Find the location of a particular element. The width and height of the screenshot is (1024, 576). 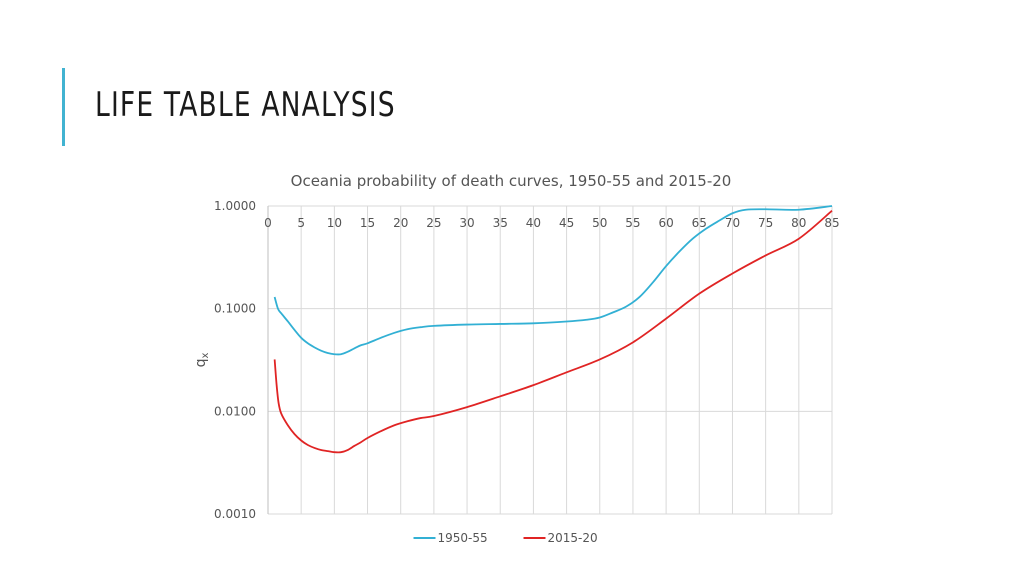

x-tick-label: 0 is located at coordinates (268, 223).